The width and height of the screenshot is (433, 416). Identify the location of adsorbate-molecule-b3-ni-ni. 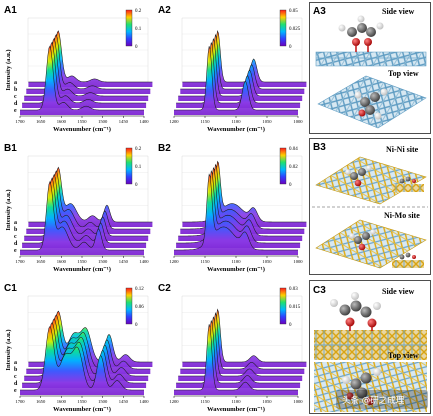
(358, 176).